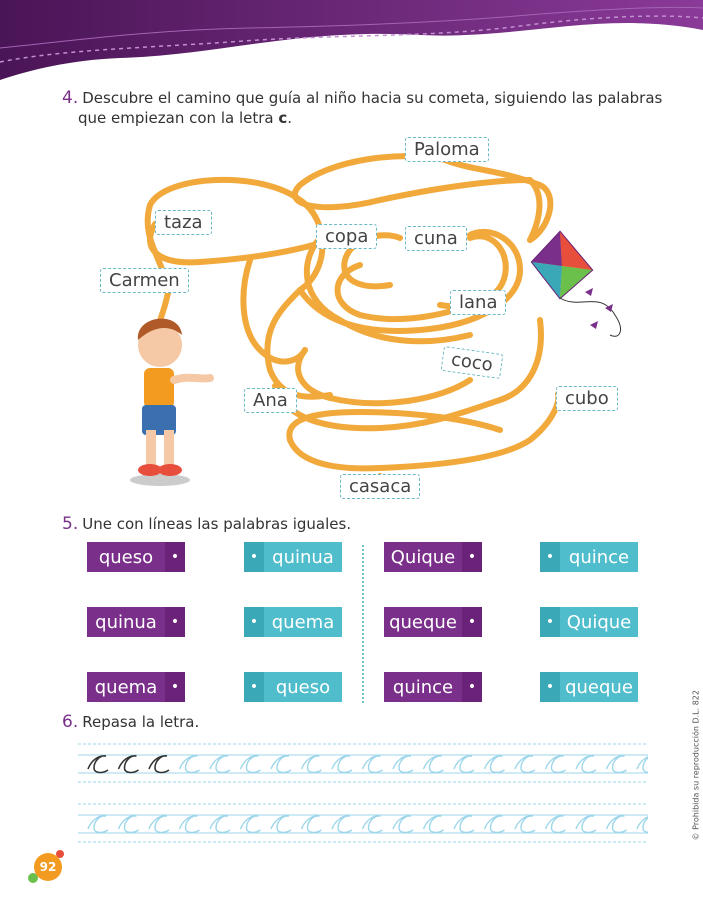  What do you see at coordinates (447, 149) in the screenshot?
I see `maze-word: Paloma` at bounding box center [447, 149].